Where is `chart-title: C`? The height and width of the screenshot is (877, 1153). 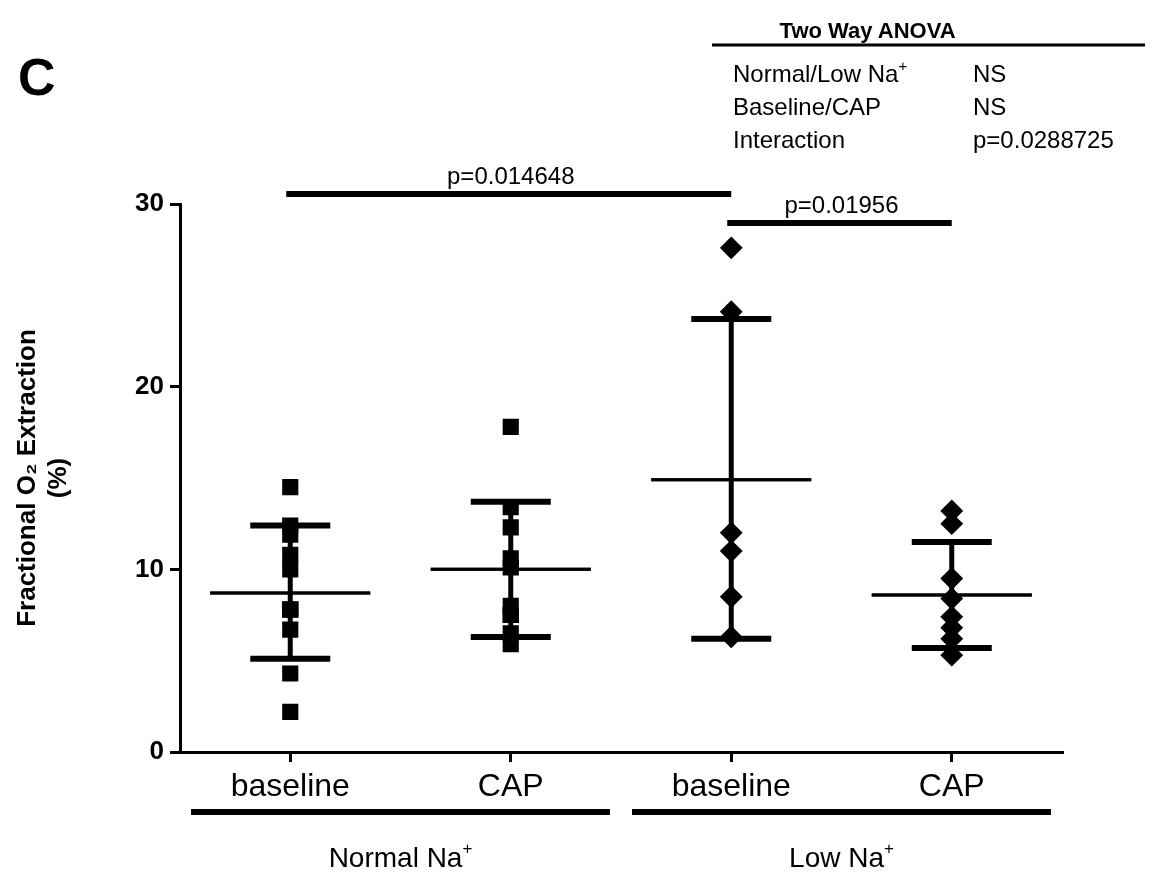 chart-title: C is located at coordinates (37, 77).